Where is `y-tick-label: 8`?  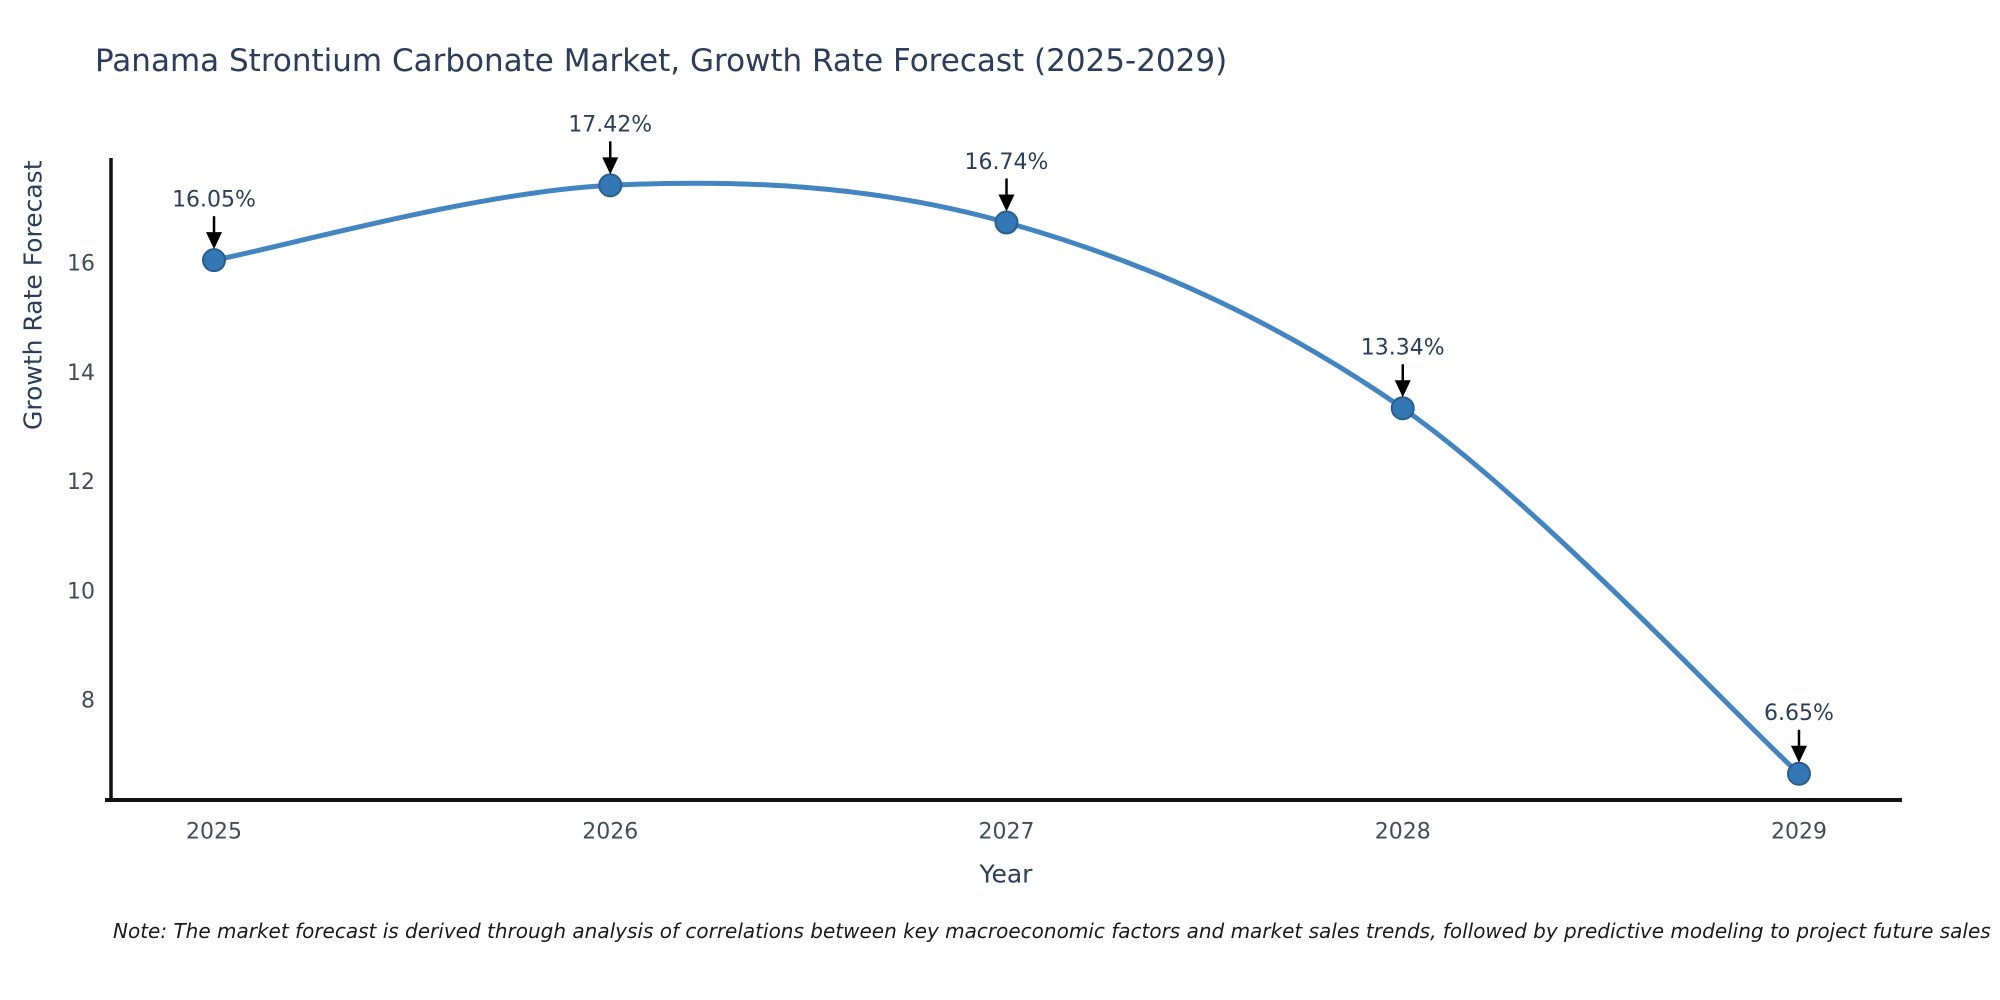 y-tick-label: 8 is located at coordinates (88, 701).